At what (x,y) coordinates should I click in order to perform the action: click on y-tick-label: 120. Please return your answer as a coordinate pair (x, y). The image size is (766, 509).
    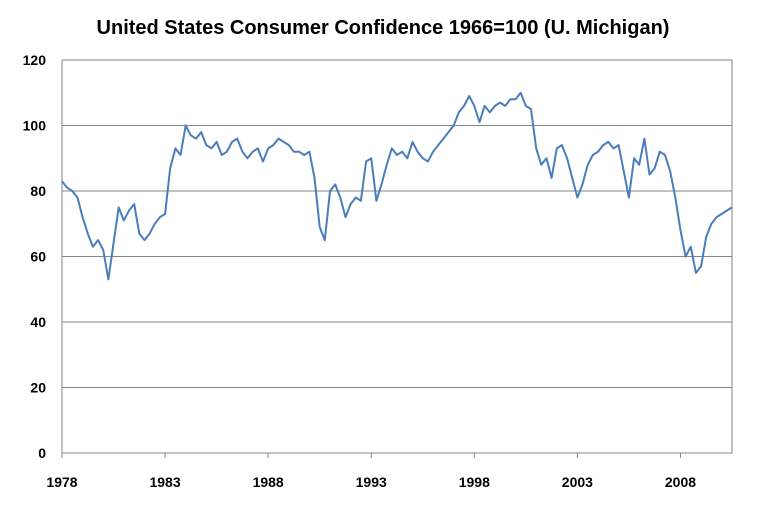
    Looking at the image, I should click on (35, 60).